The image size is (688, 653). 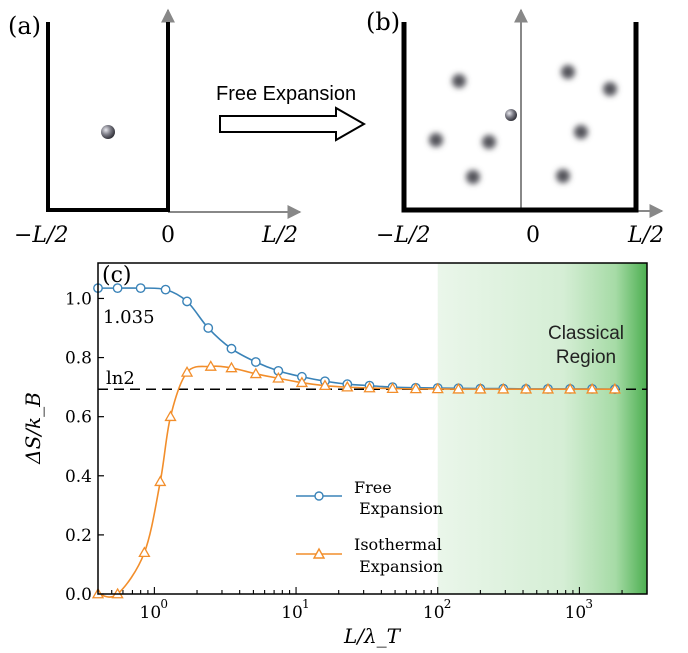 What do you see at coordinates (523, 124) in the screenshot?
I see `blurred-particles` at bounding box center [523, 124].